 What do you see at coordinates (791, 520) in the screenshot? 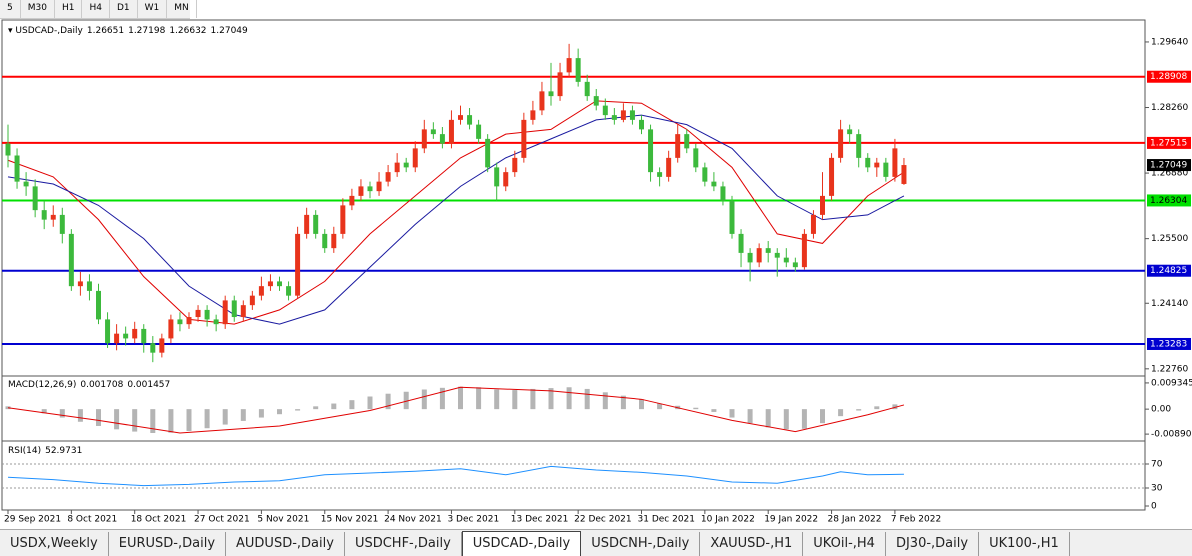
I see `x-tick-label: 19 Jan 2022` at bounding box center [791, 520].